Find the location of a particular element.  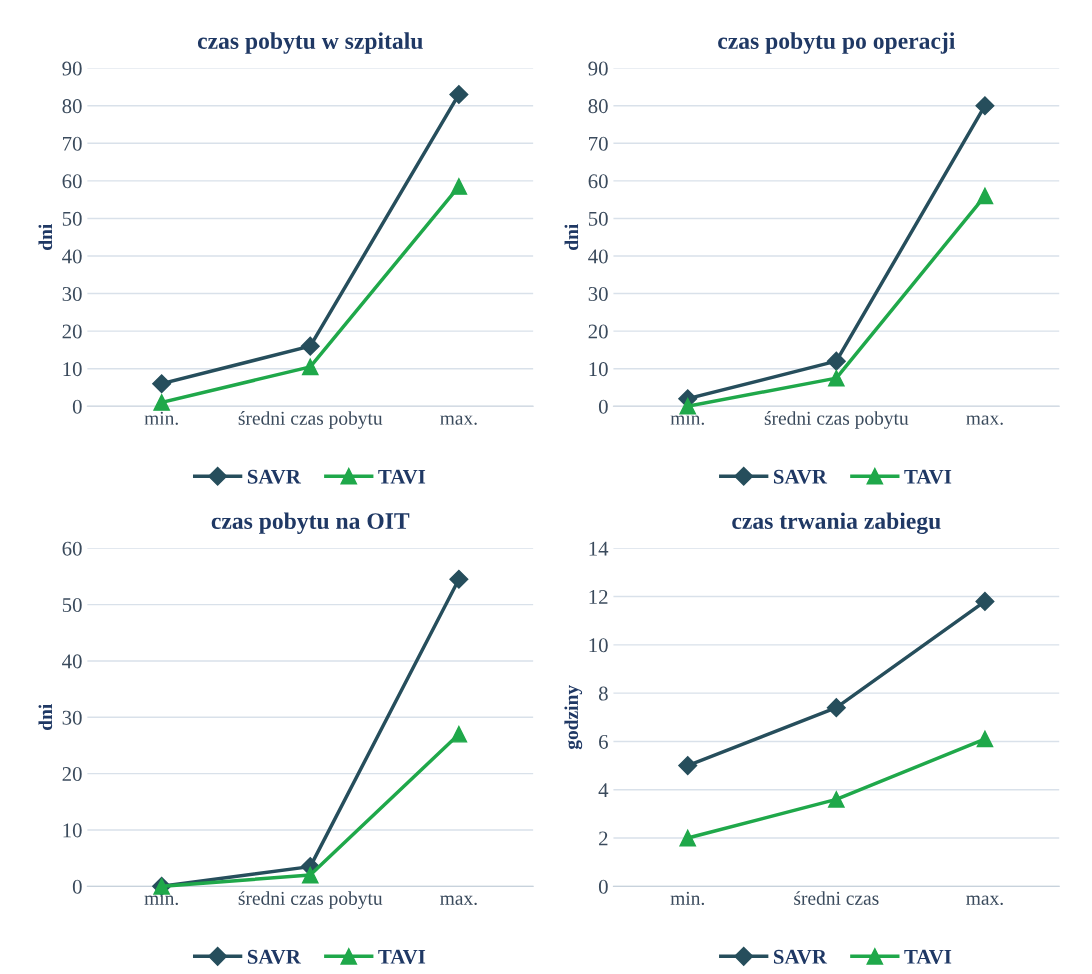

y-tick-label: 2 is located at coordinates (603, 838).